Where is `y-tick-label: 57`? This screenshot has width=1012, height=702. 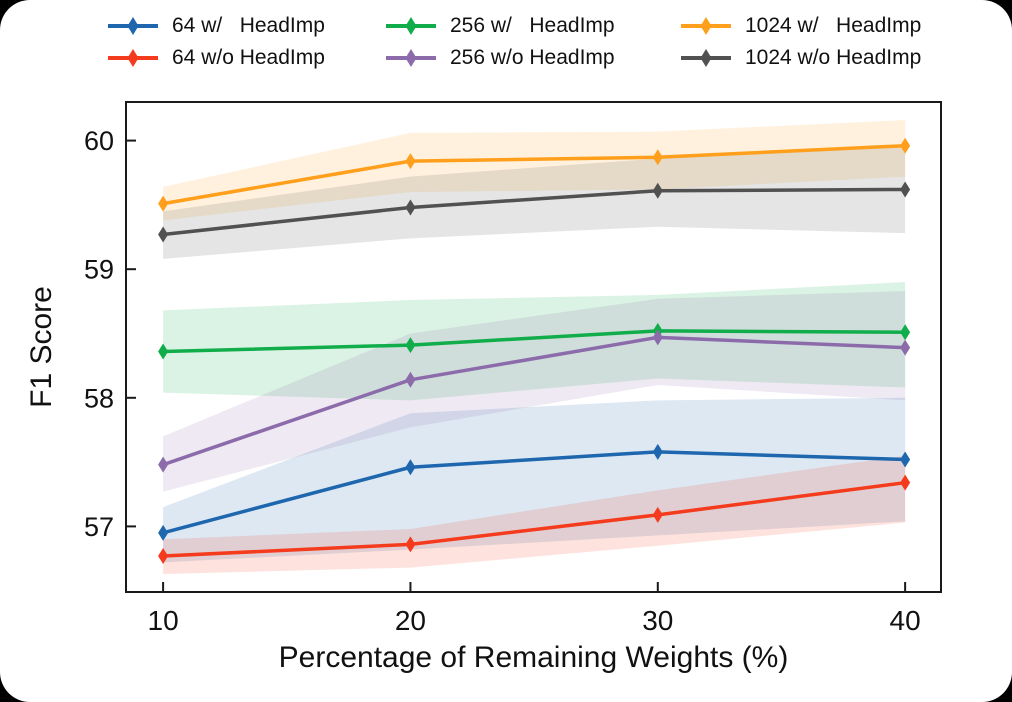 y-tick-label: 57 is located at coordinates (99, 527).